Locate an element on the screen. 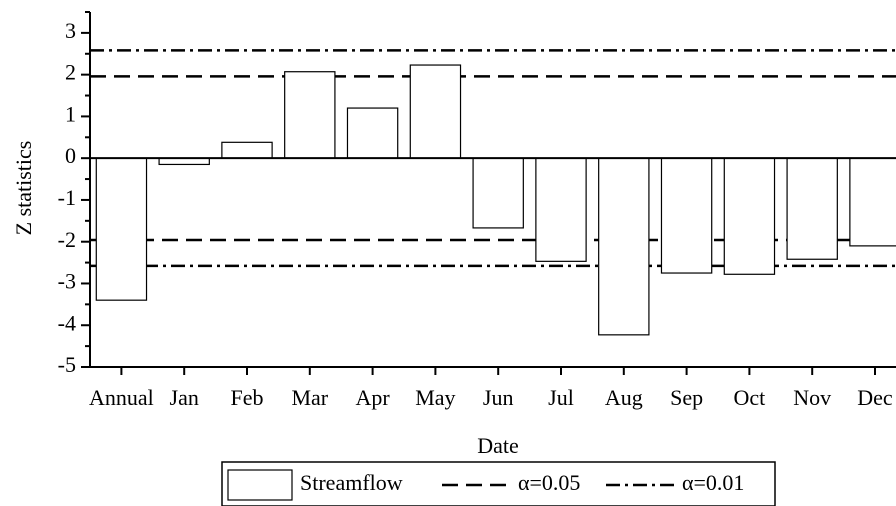 This screenshot has width=896, height=506. y-axis-label: Z statistics is located at coordinates (23, 188).